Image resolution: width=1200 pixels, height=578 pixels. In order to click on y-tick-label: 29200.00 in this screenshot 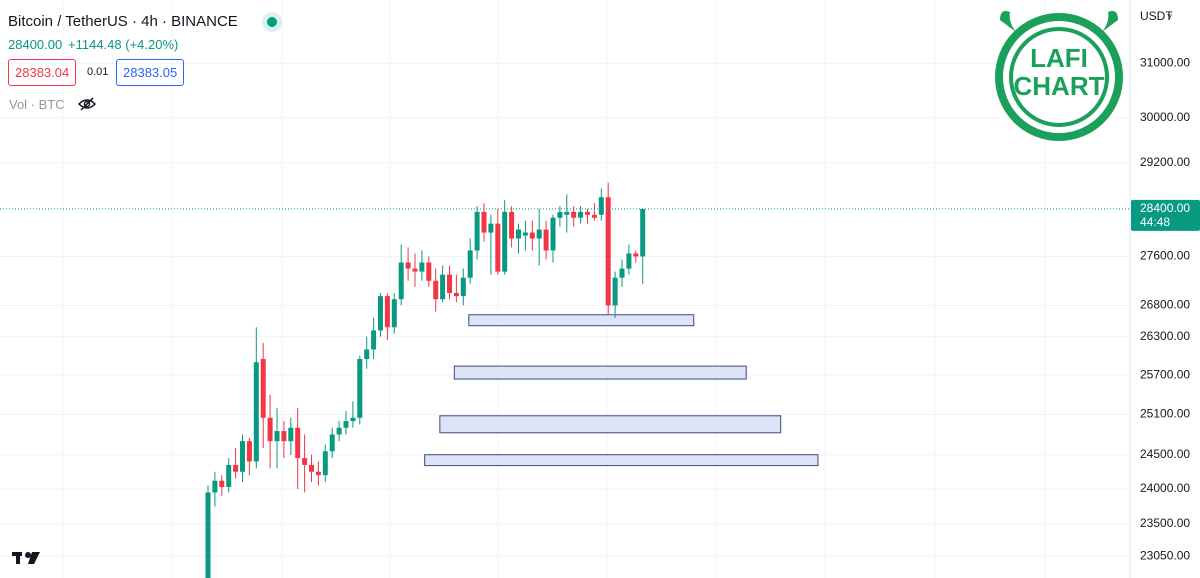, I will do `click(1165, 162)`.